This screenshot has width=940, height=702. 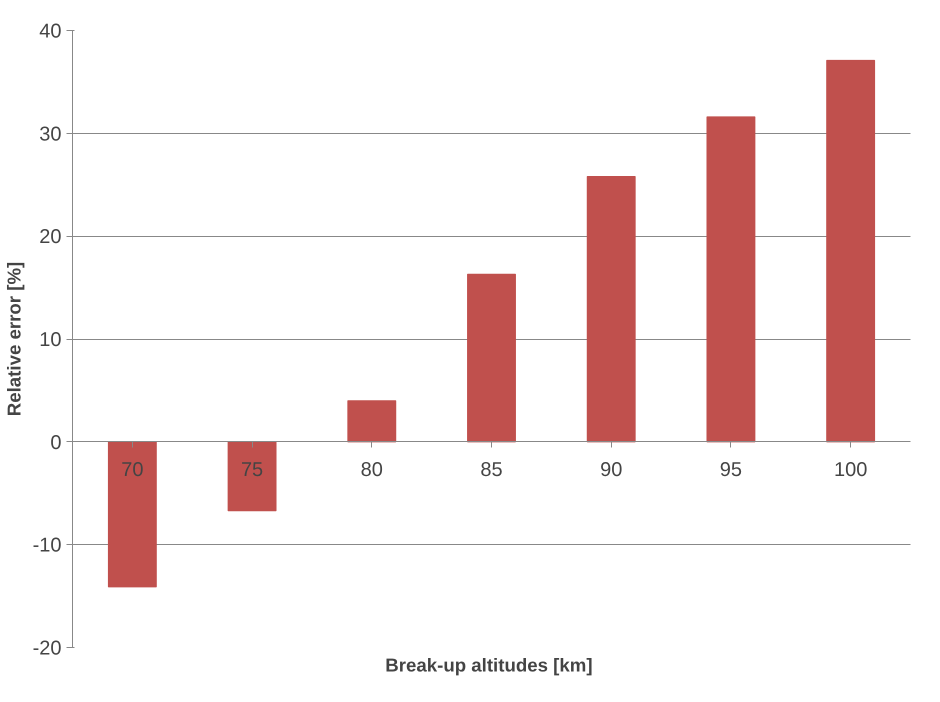 What do you see at coordinates (56, 443) in the screenshot?
I see `y-tick-label: 0` at bounding box center [56, 443].